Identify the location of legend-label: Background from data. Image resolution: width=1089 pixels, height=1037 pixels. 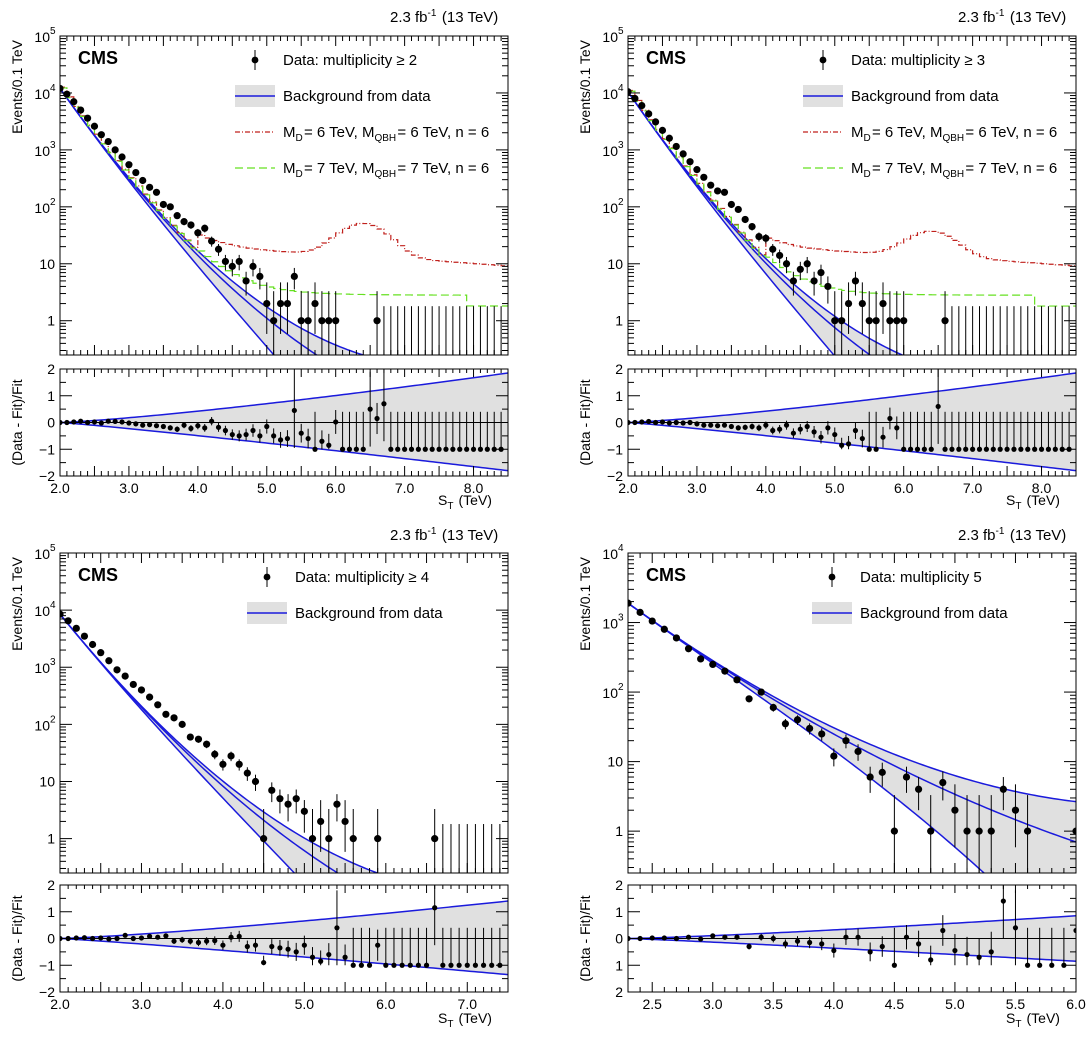
(369, 613).